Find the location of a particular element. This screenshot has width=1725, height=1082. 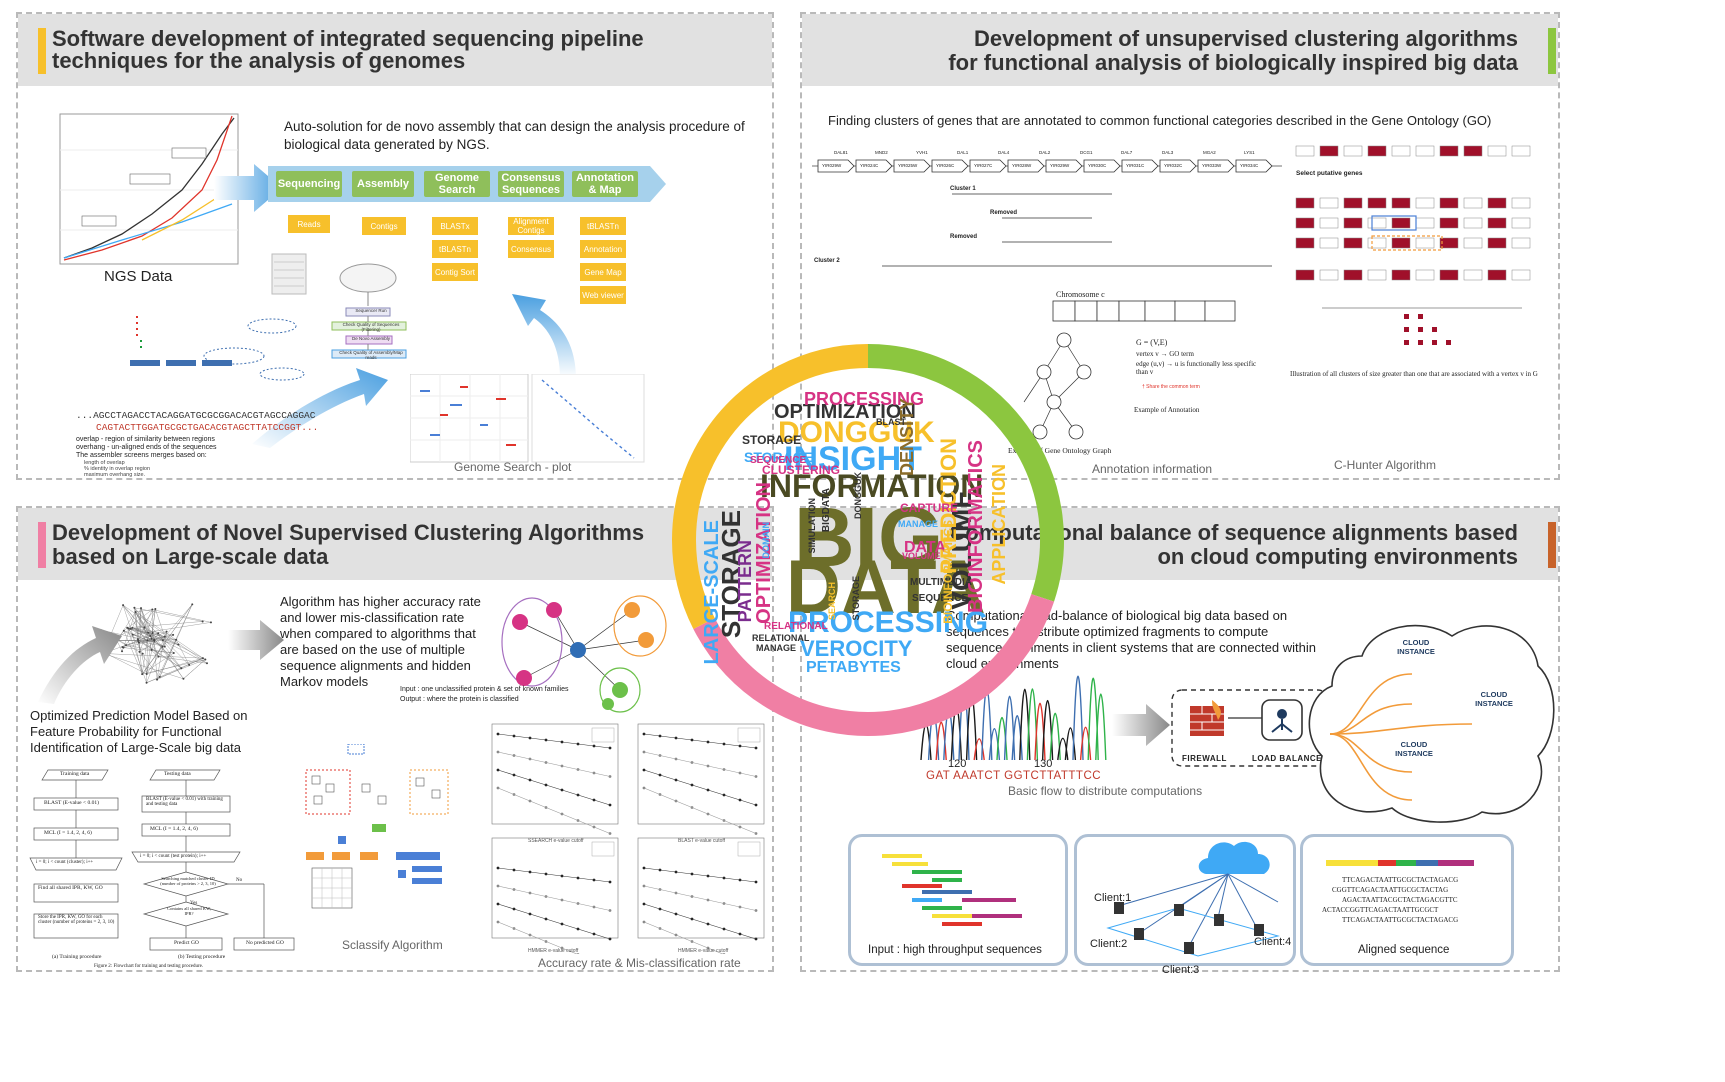

cluster2-label: Cluster 2 is located at coordinates (827, 261).